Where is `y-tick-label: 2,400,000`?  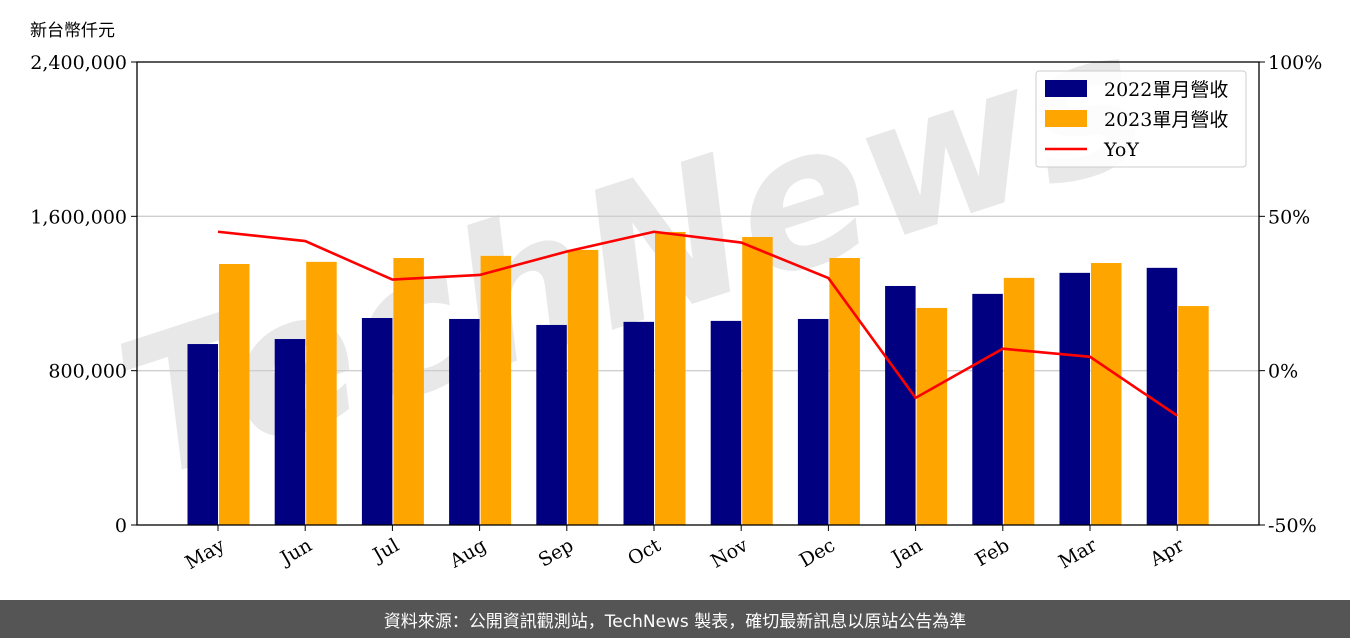 y-tick-label: 2,400,000 is located at coordinates (78, 63).